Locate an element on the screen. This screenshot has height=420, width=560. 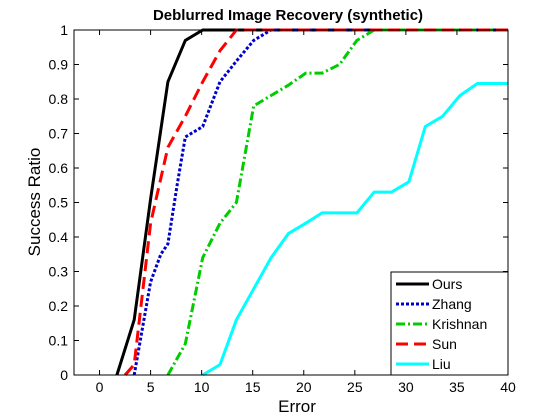
y-tick-label: 0.4 is located at coordinates (59, 237).